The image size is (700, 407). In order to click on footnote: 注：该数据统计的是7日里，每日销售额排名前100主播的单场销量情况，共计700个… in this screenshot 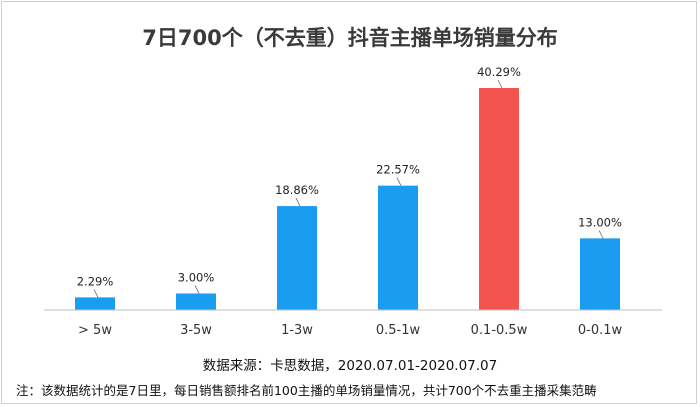, I will do `click(306, 390)`.